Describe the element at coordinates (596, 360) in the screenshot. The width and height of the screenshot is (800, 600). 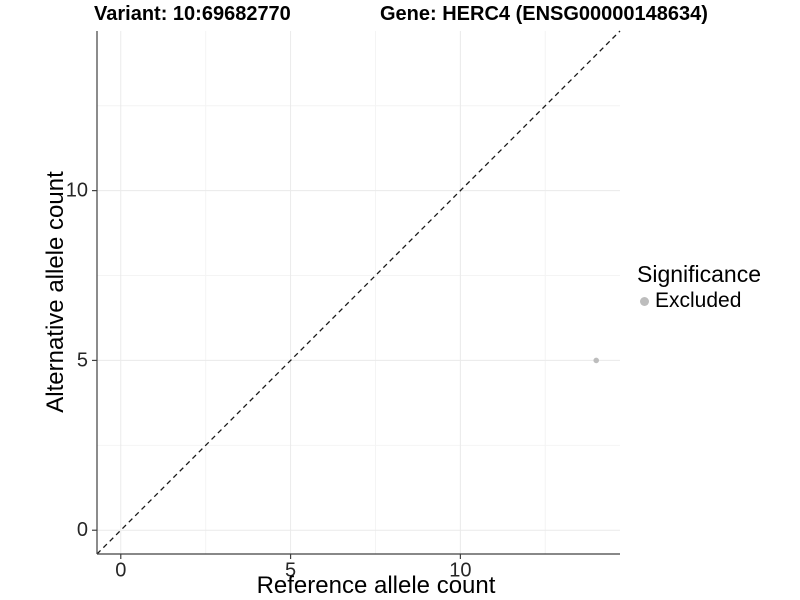
I see `data-point` at that location.